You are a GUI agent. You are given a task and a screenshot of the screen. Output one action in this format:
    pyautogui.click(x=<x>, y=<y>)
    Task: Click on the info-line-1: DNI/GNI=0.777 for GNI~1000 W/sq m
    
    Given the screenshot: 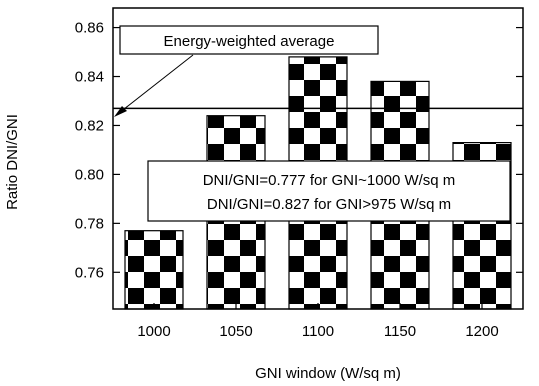 What is the action you would take?
    pyautogui.click(x=329, y=180)
    